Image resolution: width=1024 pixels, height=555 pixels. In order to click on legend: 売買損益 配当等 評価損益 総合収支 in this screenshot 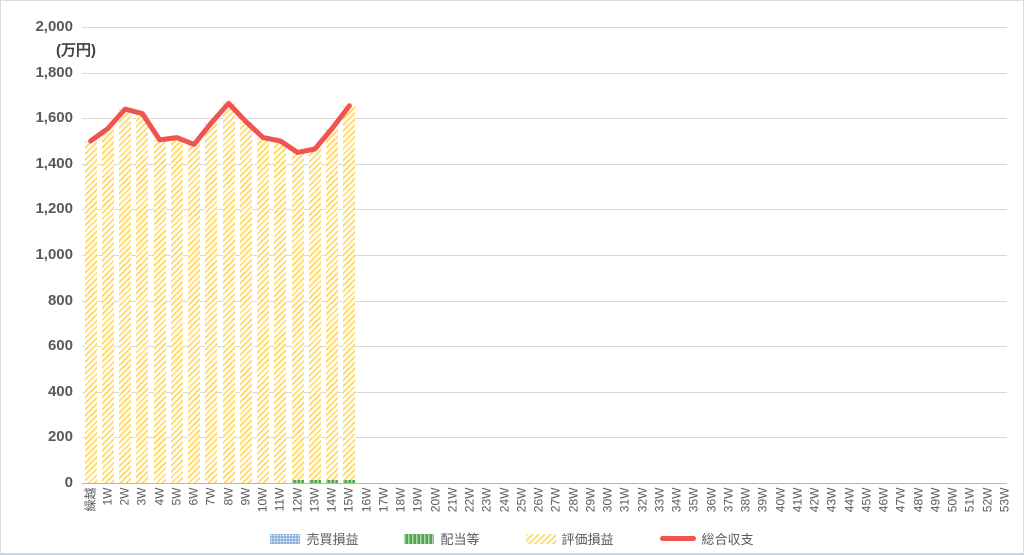, I will do `click(512, 538)`.